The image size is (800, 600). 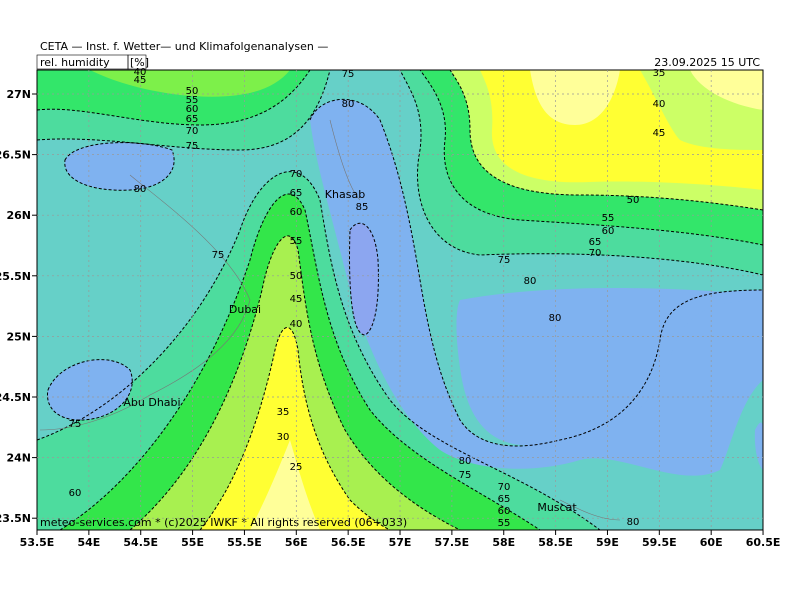 I want to click on x-tick-label: 59.5E, so click(x=659, y=542).